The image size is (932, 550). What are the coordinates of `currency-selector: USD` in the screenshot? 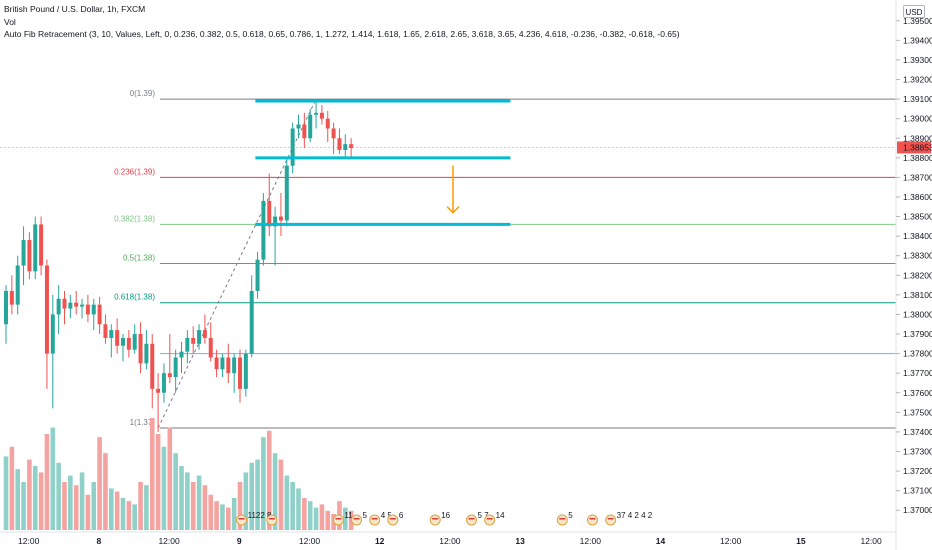 It's located at (914, 11).